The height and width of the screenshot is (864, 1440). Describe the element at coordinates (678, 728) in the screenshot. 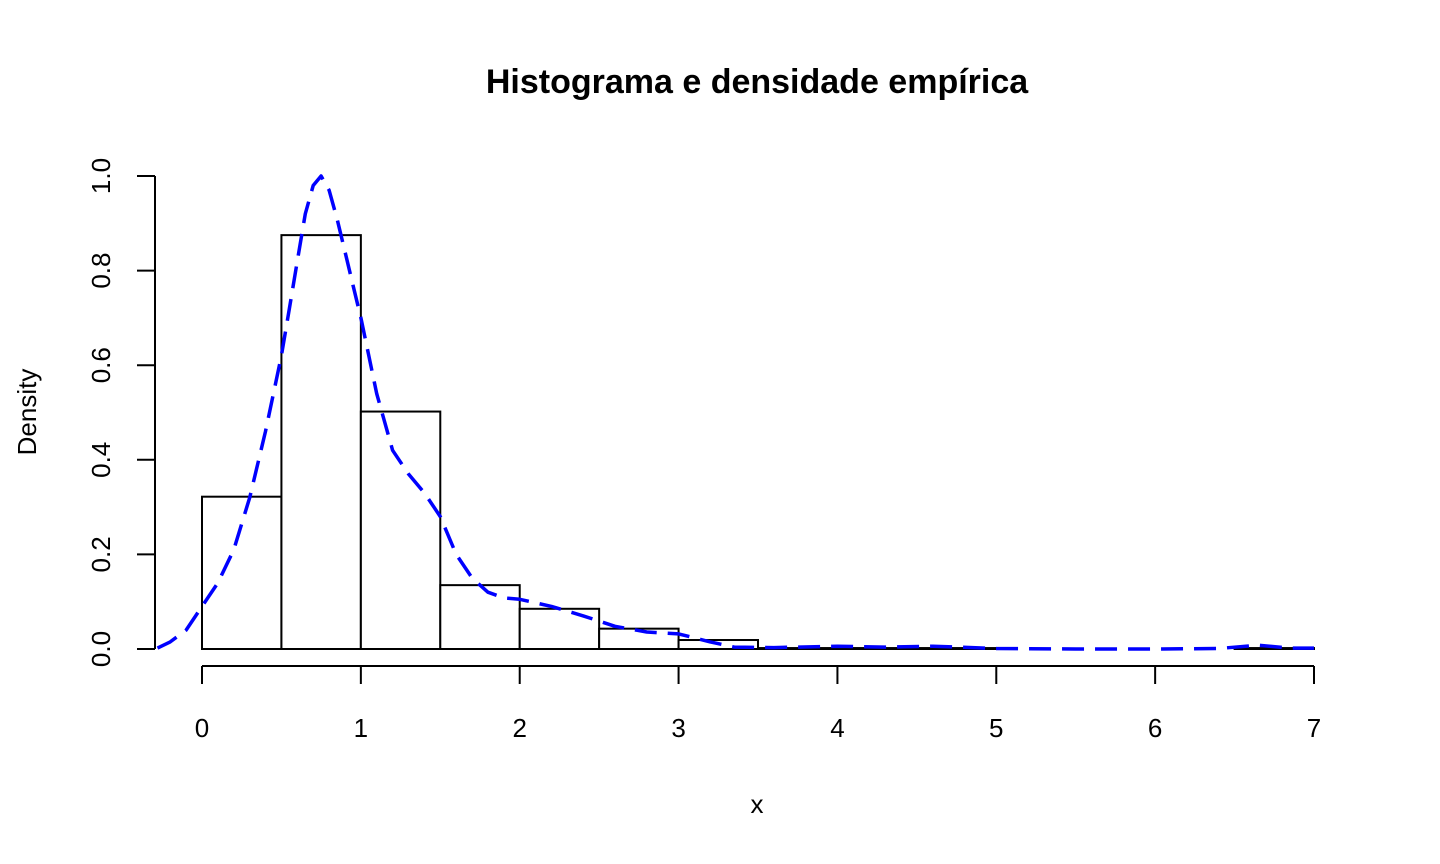

I see `x-tick-label: 3` at that location.